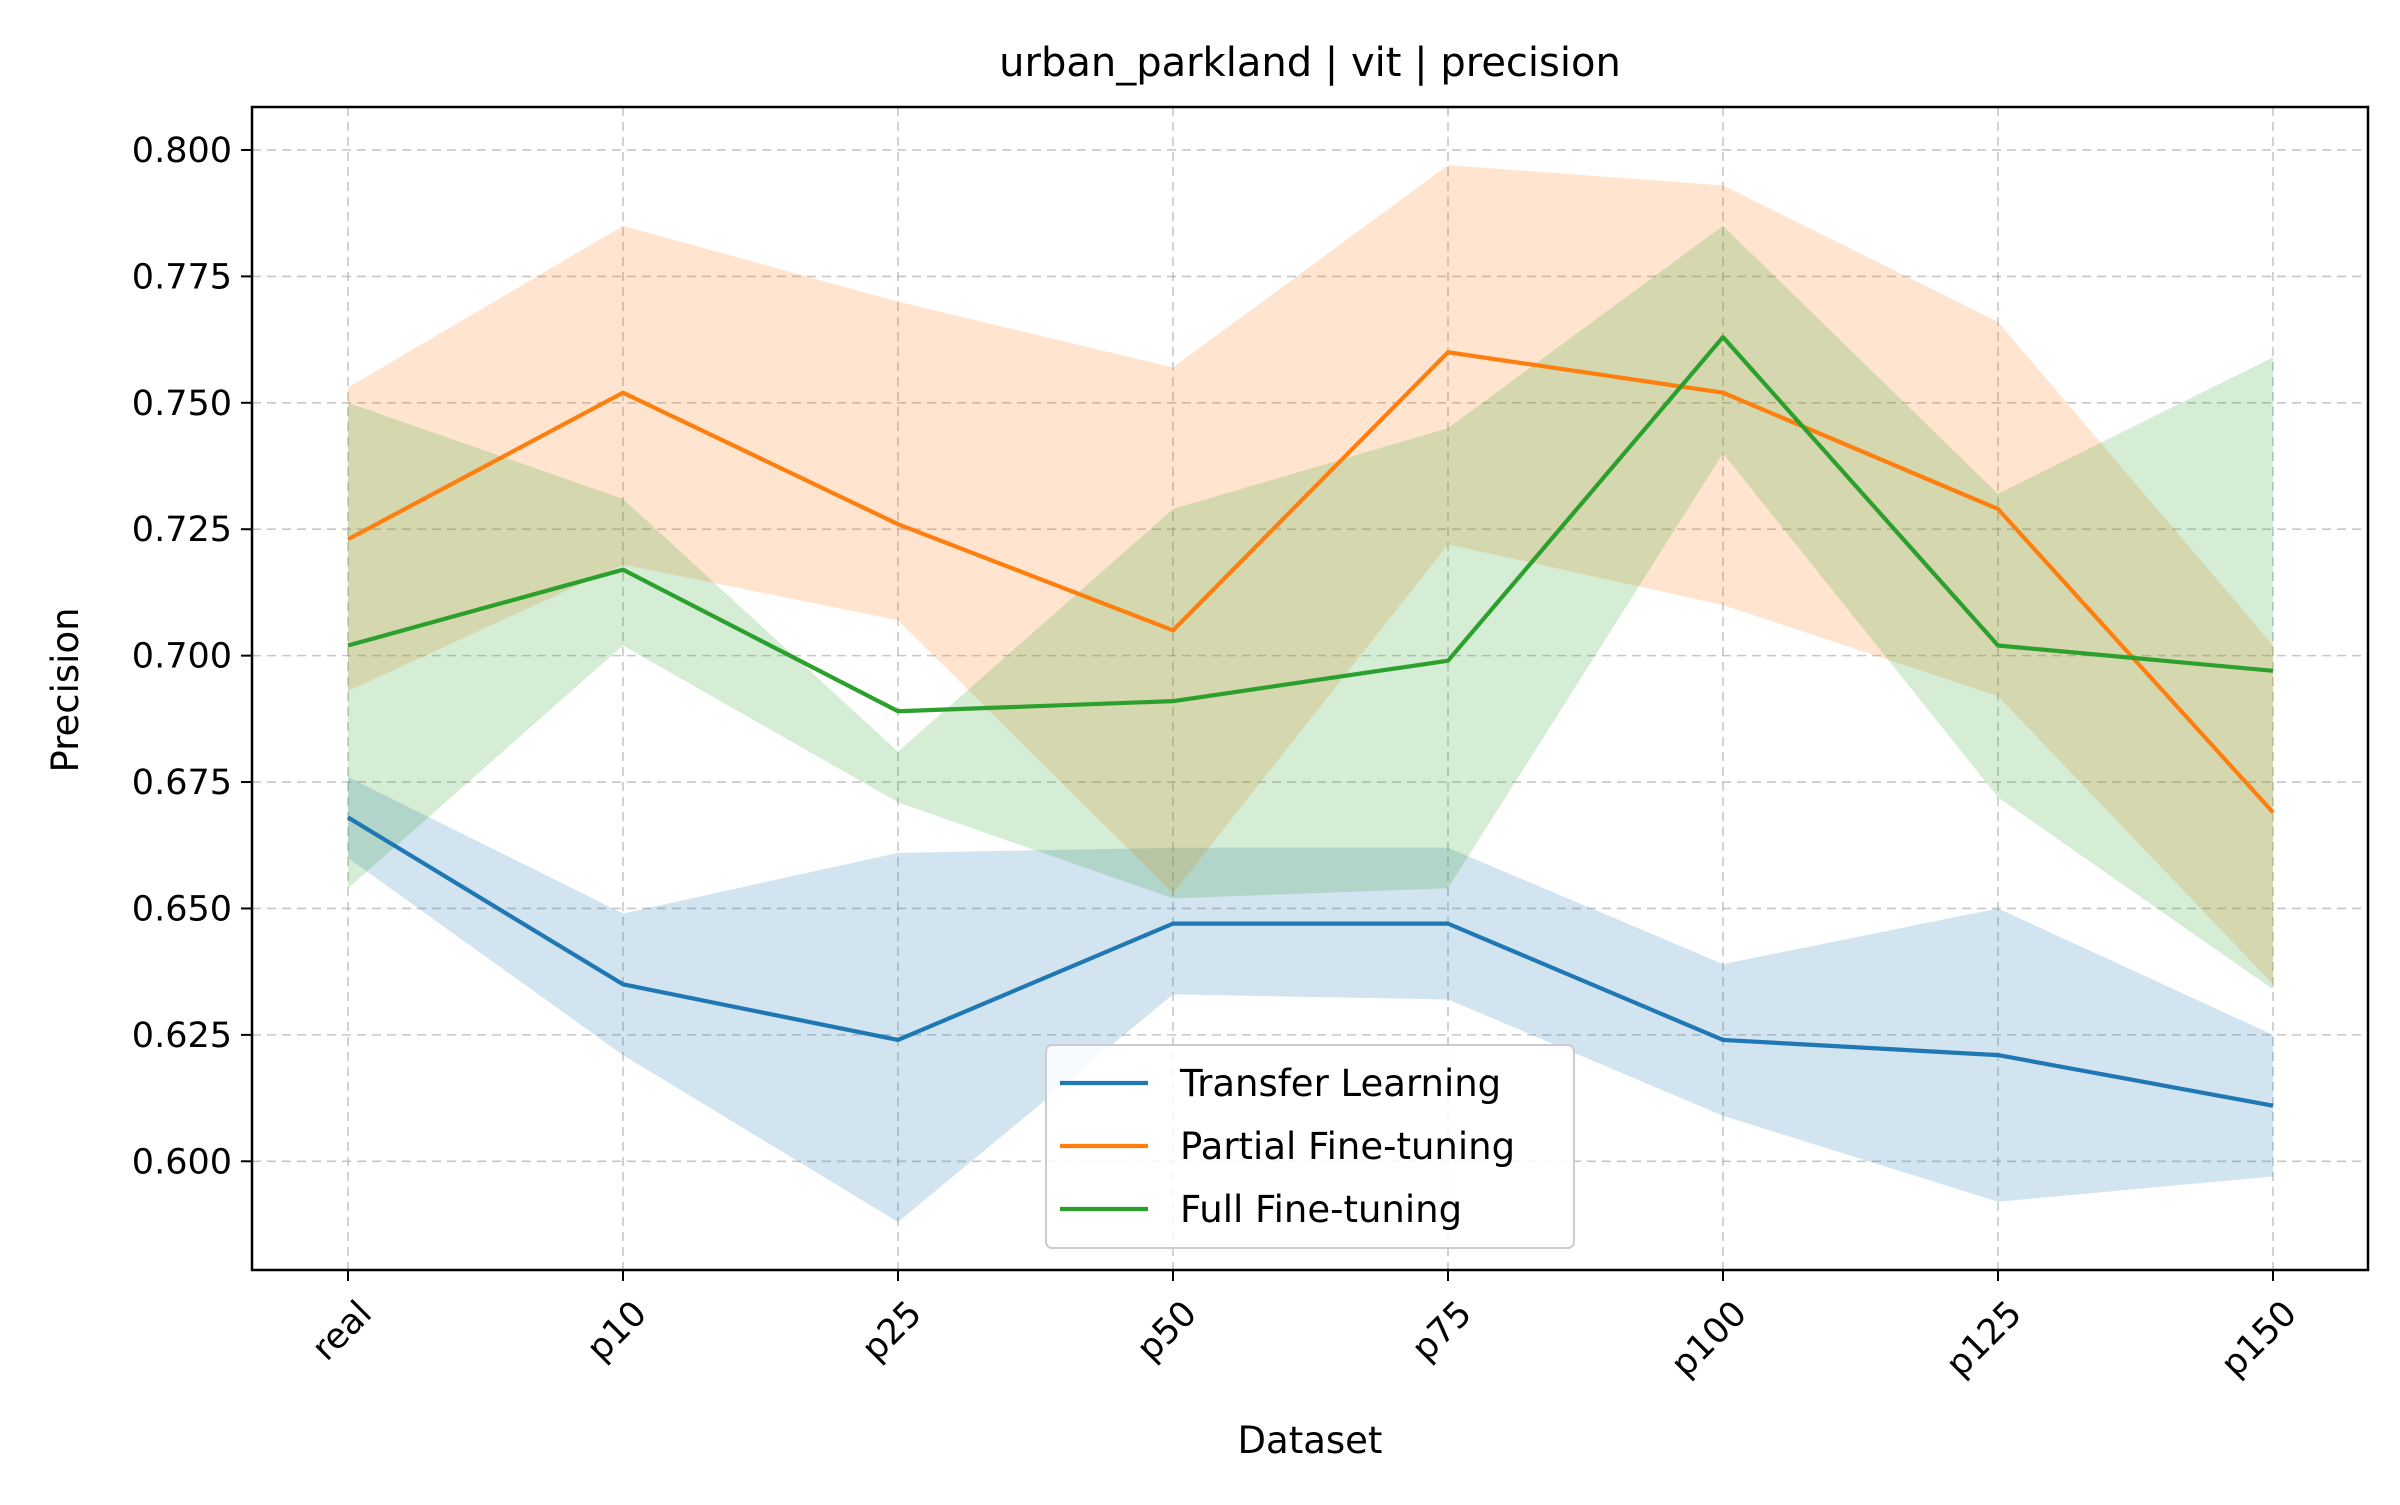 The width and height of the screenshot is (2400, 1505). Describe the element at coordinates (182, 1162) in the screenshot. I see `y-tick-label: 0.600` at that location.